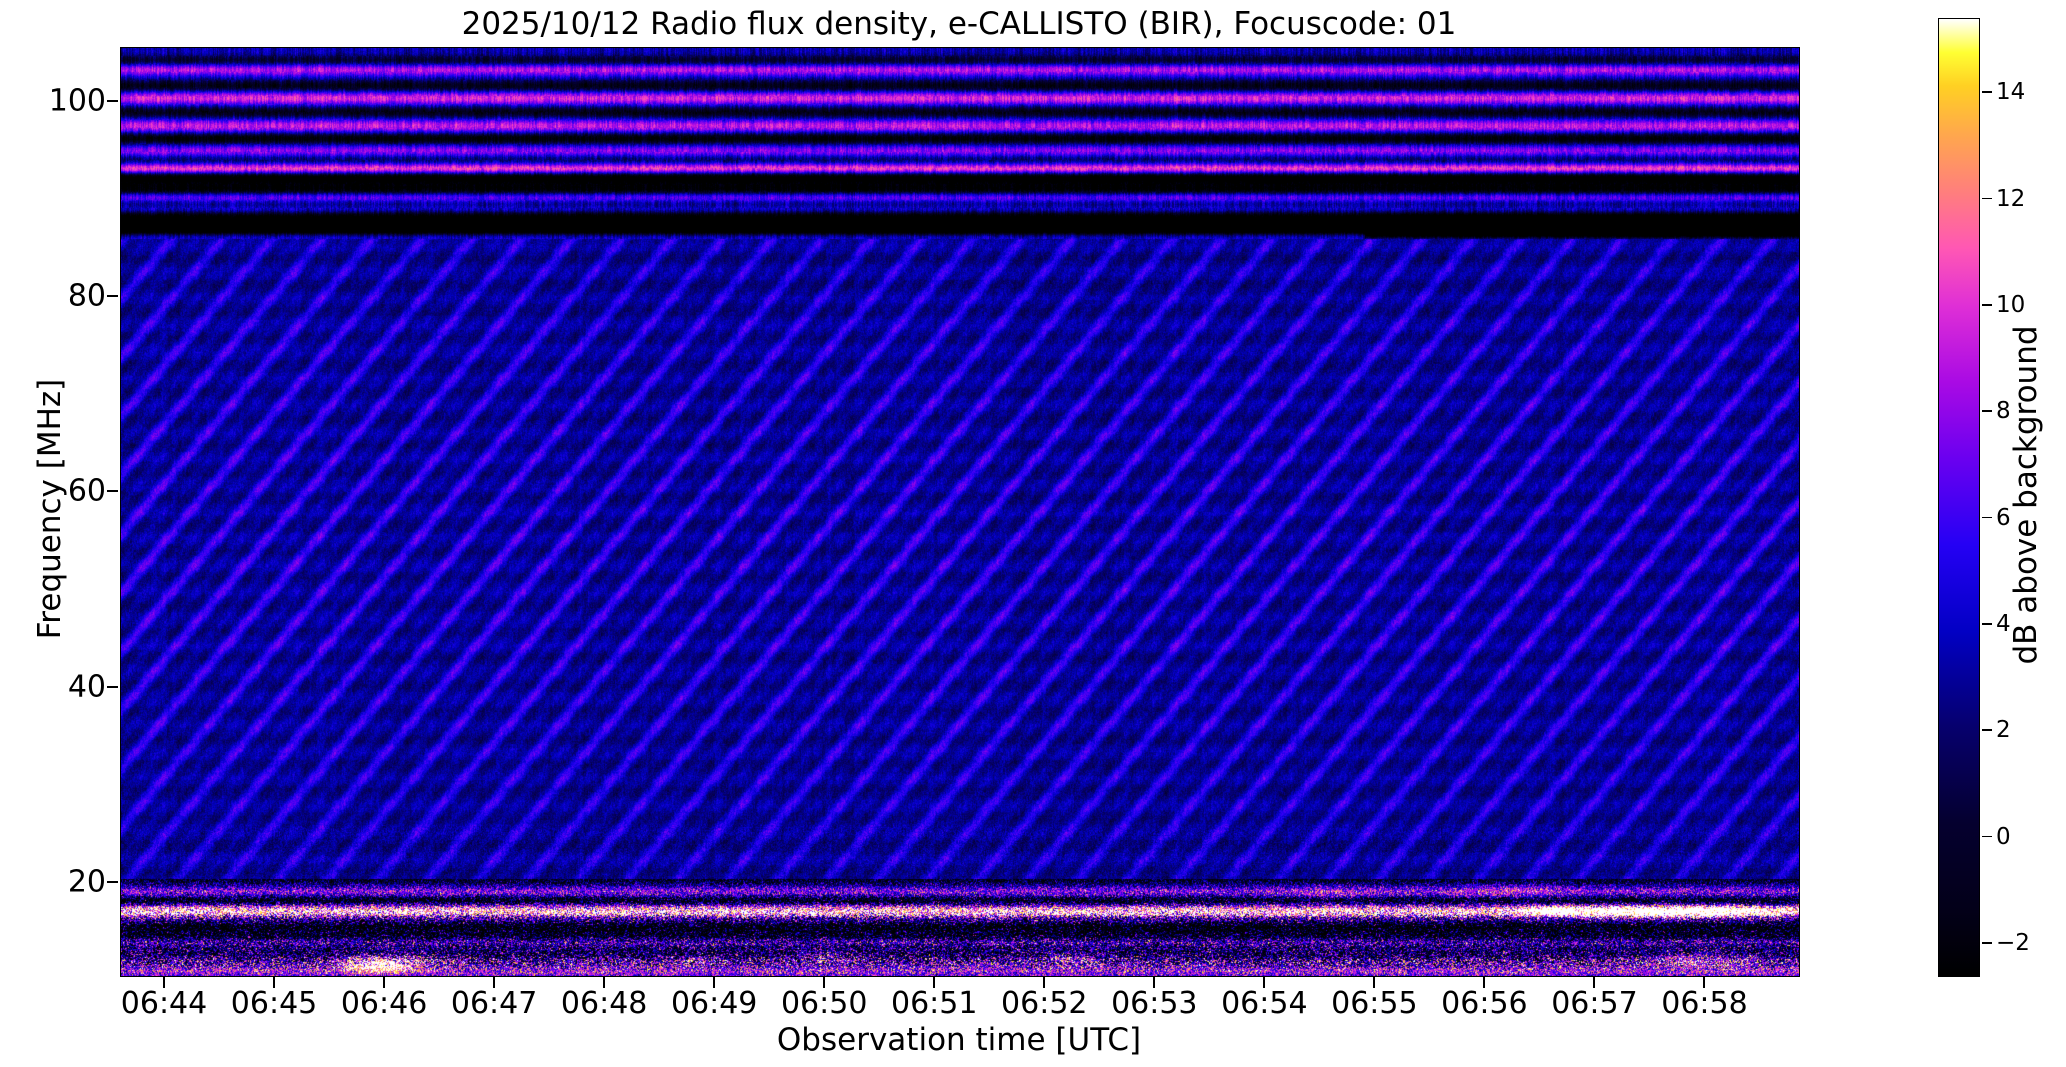 The width and height of the screenshot is (2066, 1067). What do you see at coordinates (1484, 1003) in the screenshot?
I see `x-tick-label: 06:56` at bounding box center [1484, 1003].